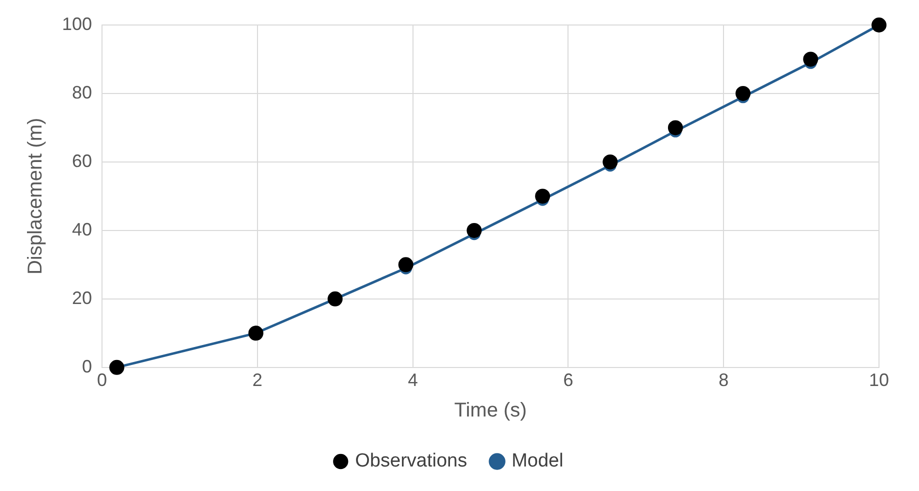 The height and width of the screenshot is (491, 919). Describe the element at coordinates (257, 380) in the screenshot. I see `x-tick-label: 2` at that location.